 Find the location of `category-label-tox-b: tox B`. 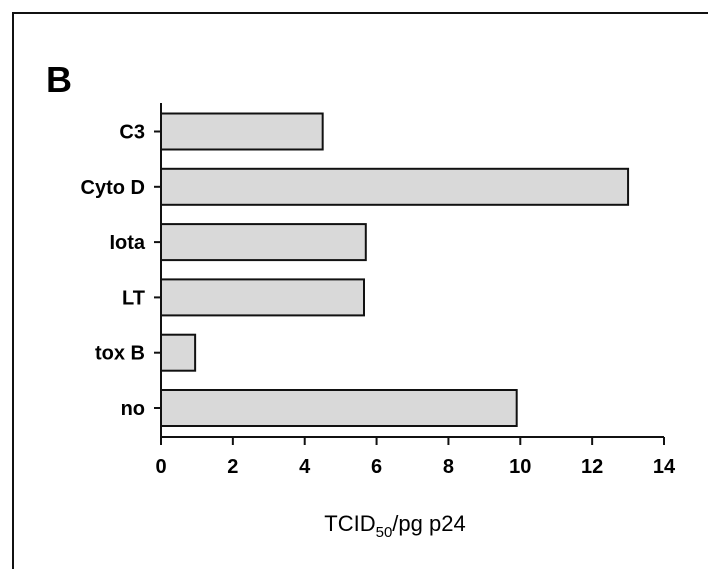

category-label-tox-b: tox B is located at coordinates (120, 354).